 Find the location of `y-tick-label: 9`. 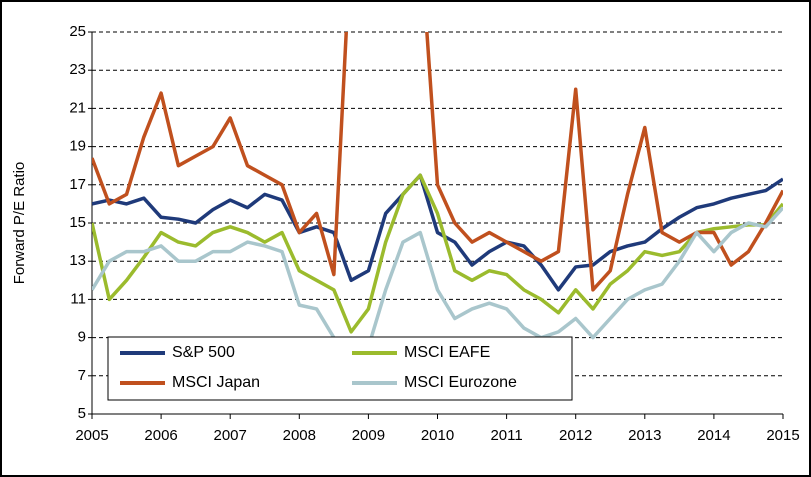

y-tick-label: 9 is located at coordinates (82, 337).